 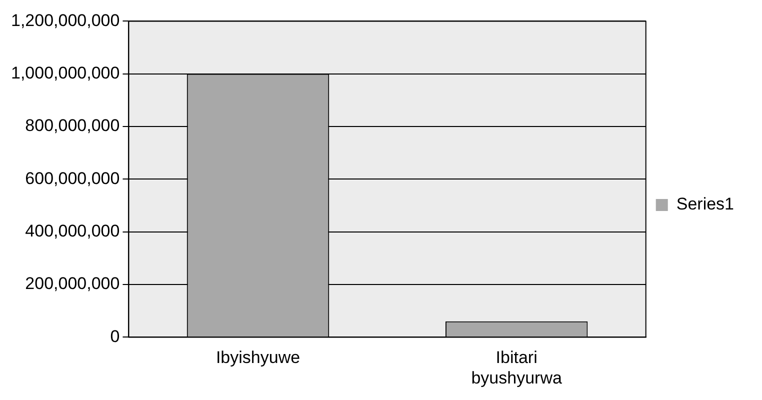 I want to click on legend-label: Series1, so click(x=705, y=204).